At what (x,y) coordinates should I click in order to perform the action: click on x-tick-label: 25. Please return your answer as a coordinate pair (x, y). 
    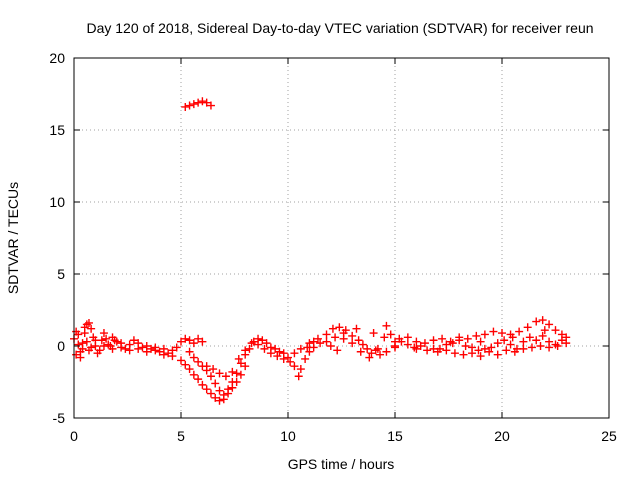
    Looking at the image, I should click on (609, 436).